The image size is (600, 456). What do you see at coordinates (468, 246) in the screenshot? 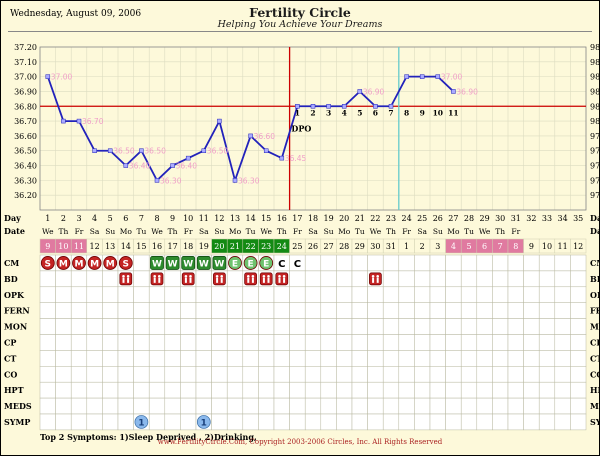
I see `date-number: 5` at bounding box center [468, 246].